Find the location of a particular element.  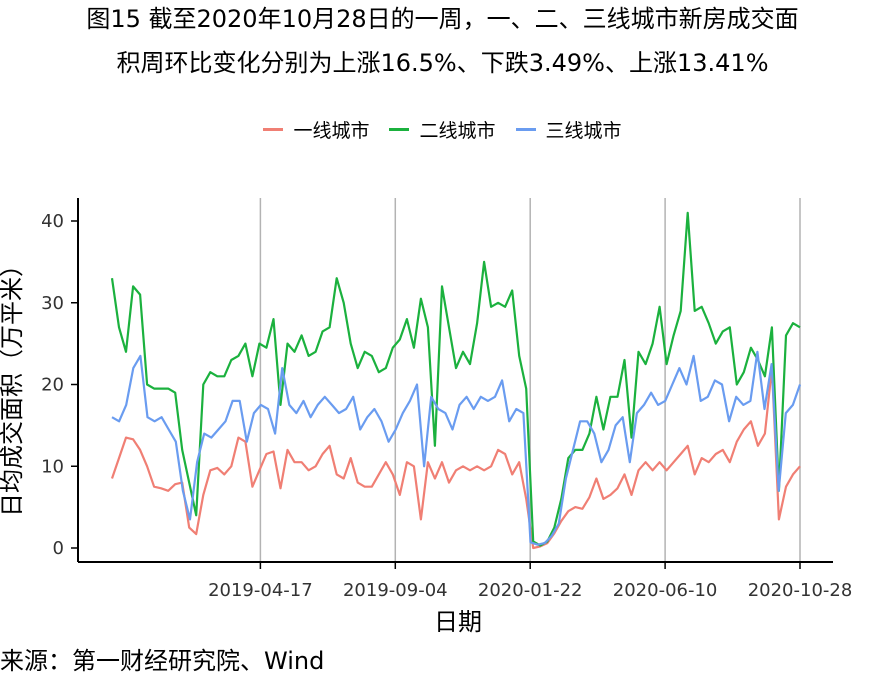

legend: 一线城市 二线城市 三线城市 is located at coordinates (442, 129).